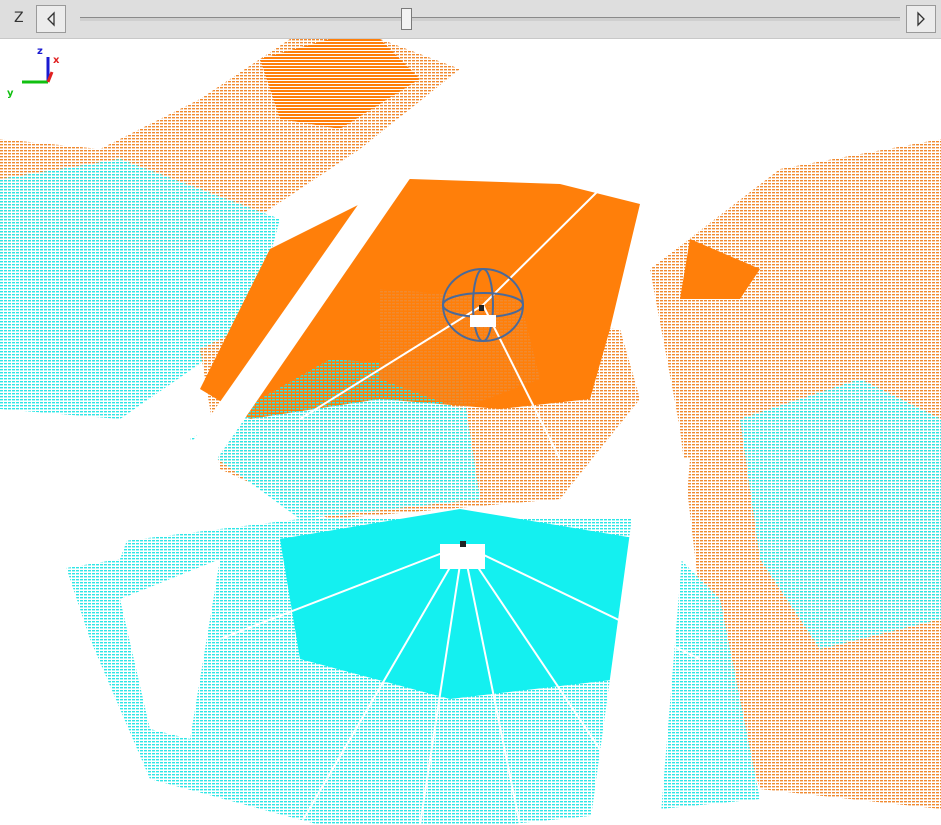  Describe the element at coordinates (40, 51) in the screenshot. I see `axis-label-z: z` at that location.